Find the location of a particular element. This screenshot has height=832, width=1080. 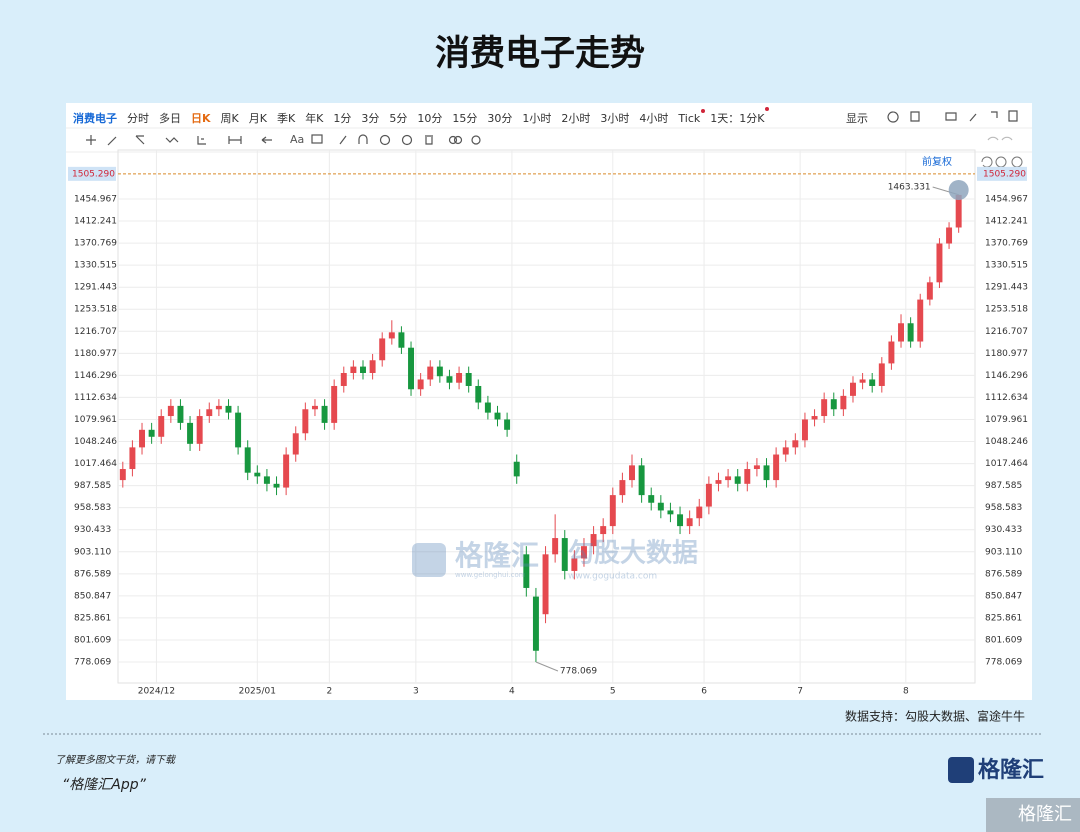

x-tick-label: 6 is located at coordinates (704, 692).